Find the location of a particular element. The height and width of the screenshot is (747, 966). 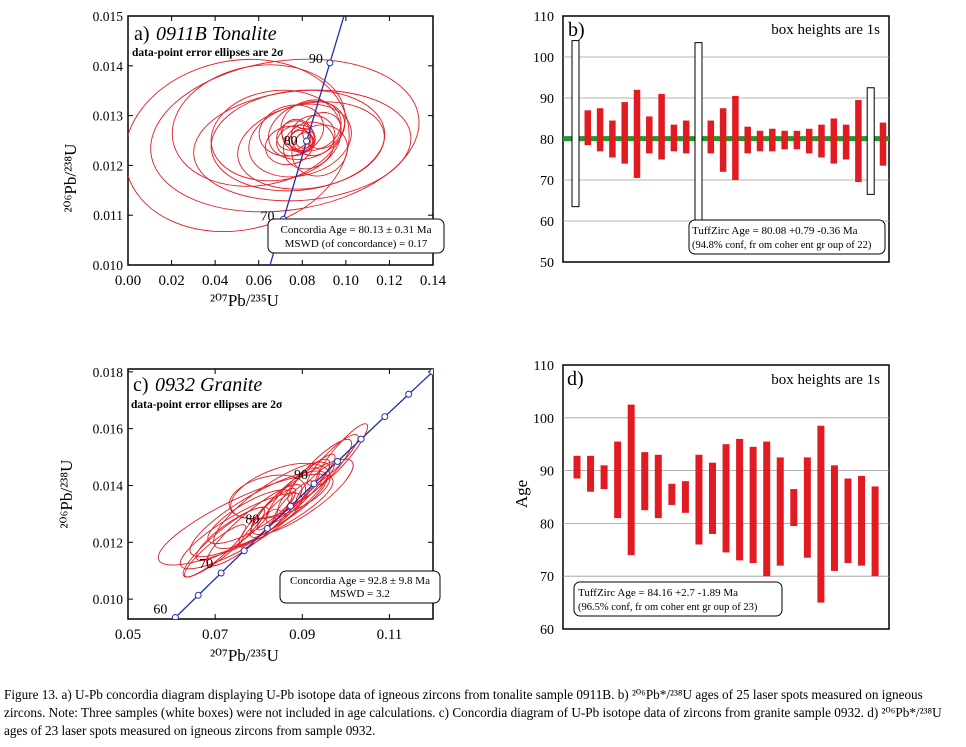

panel-c-ellipses is located at coordinates (262, 500).